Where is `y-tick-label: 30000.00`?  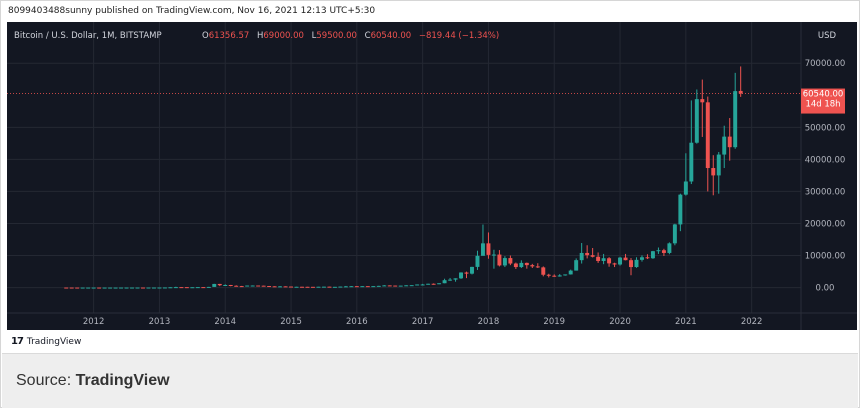 y-tick-label: 30000.00 is located at coordinates (825, 192).